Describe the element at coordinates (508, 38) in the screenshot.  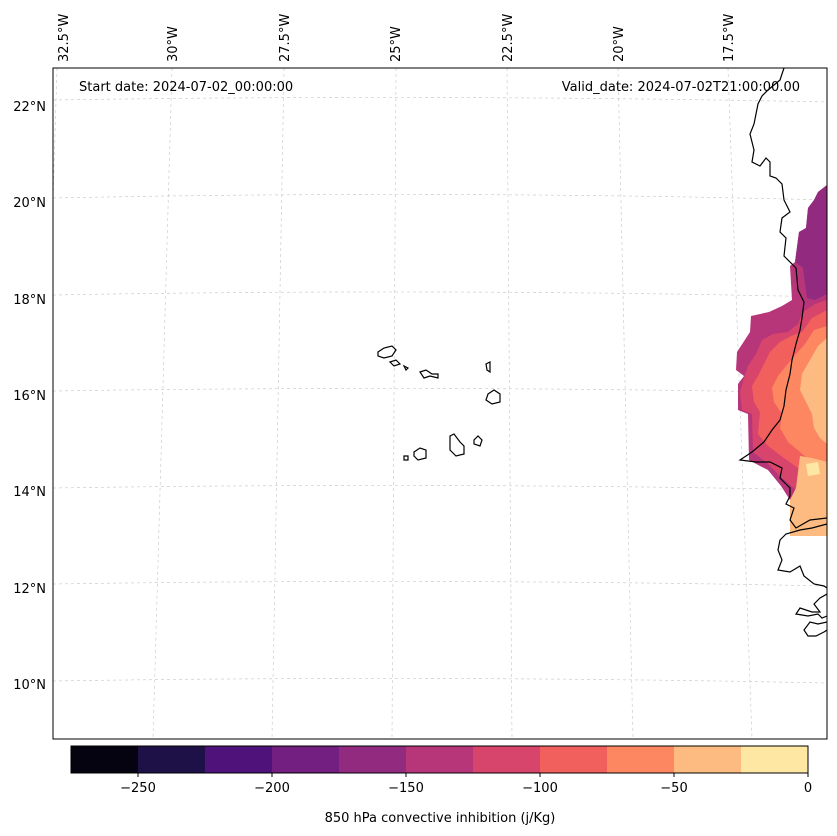
I see `lon-label-22-5w: 22.5°W` at that location.